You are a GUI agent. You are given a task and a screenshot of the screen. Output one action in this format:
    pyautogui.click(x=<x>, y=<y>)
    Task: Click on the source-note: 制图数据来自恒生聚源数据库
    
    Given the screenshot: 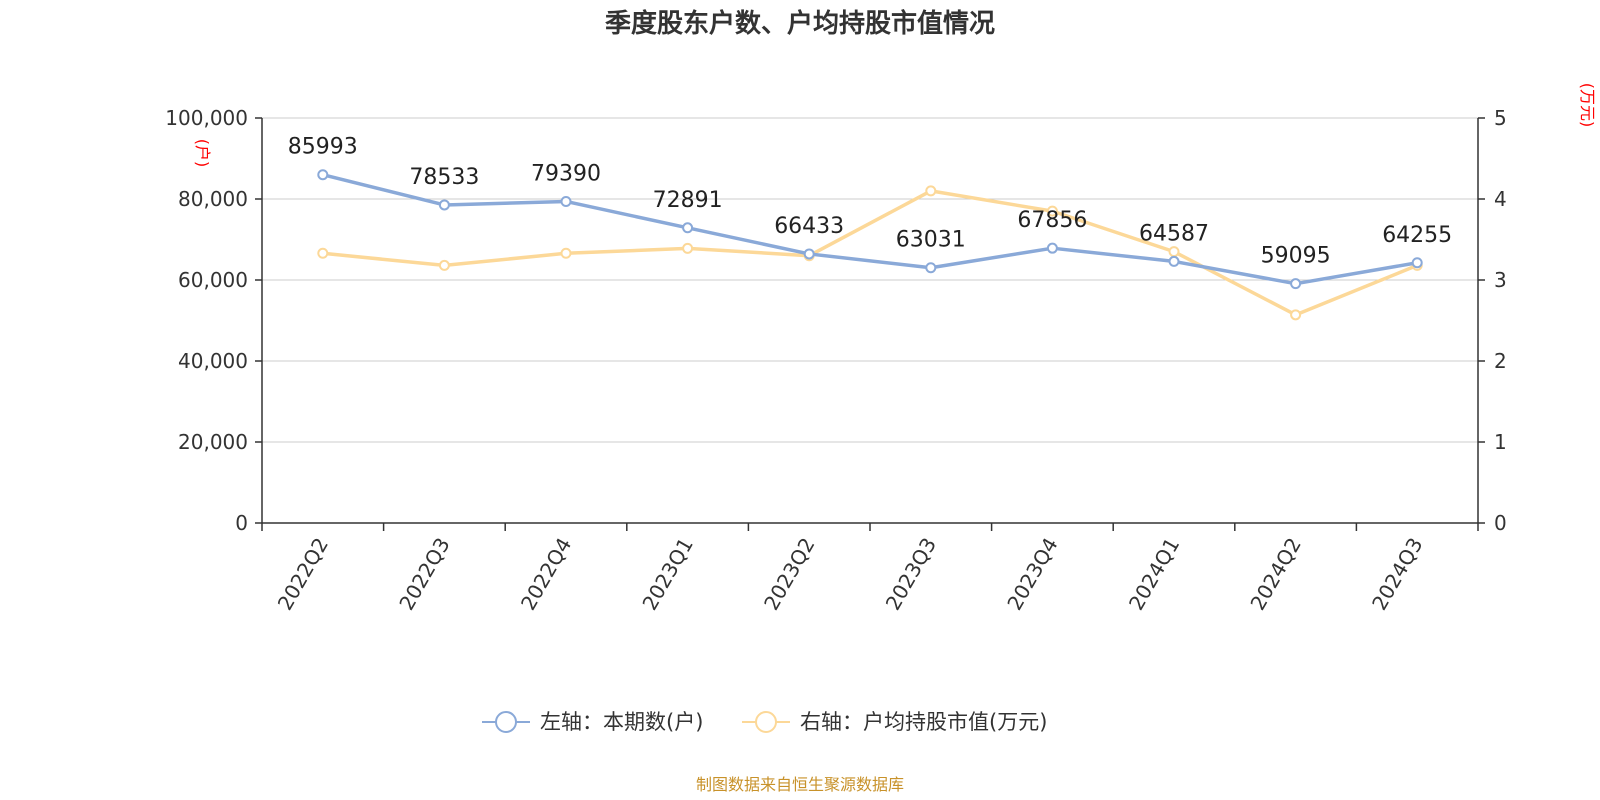 What is the action you would take?
    pyautogui.click(x=800, y=784)
    